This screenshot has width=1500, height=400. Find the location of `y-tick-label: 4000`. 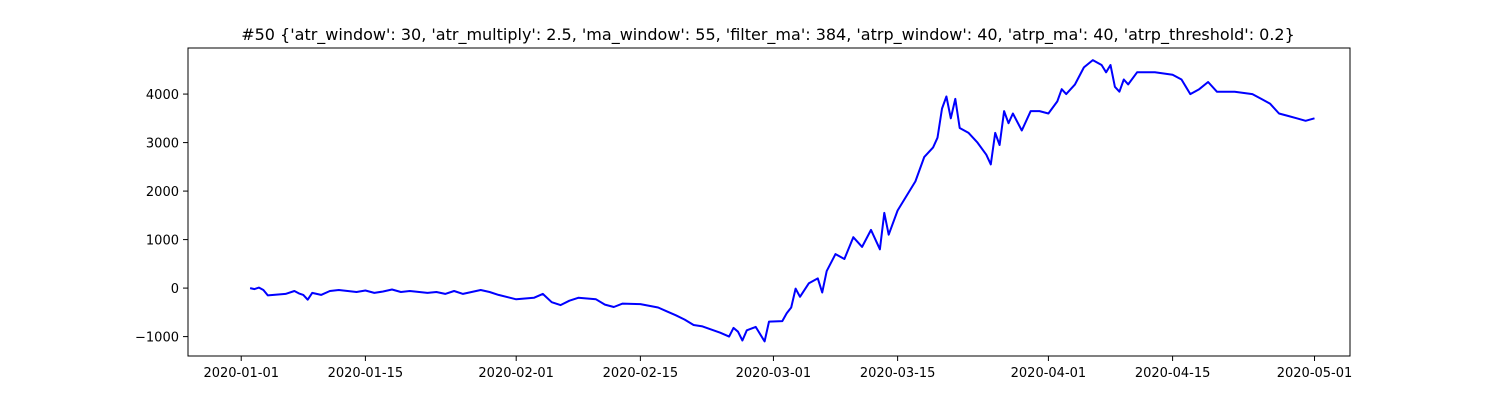

y-tick-label: 4000 is located at coordinates (162, 95).